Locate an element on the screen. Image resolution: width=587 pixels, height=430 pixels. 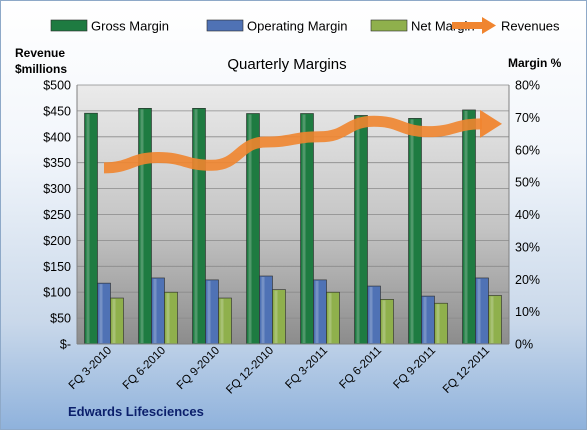
x-tick-label: FQ 6-2011 is located at coordinates (360, 368).